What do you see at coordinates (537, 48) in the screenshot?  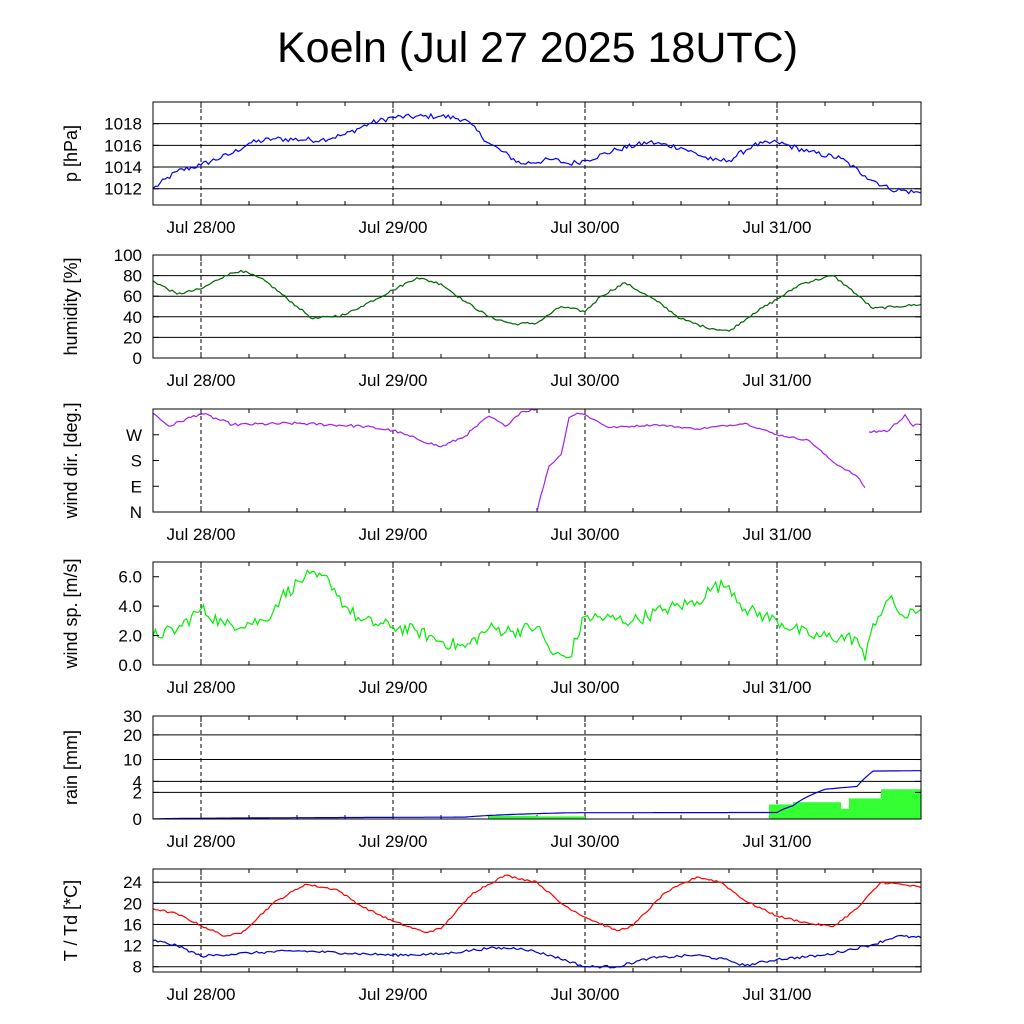 I see `chart-title: Koeln (Jul 27 2025 18UTC)` at bounding box center [537, 48].